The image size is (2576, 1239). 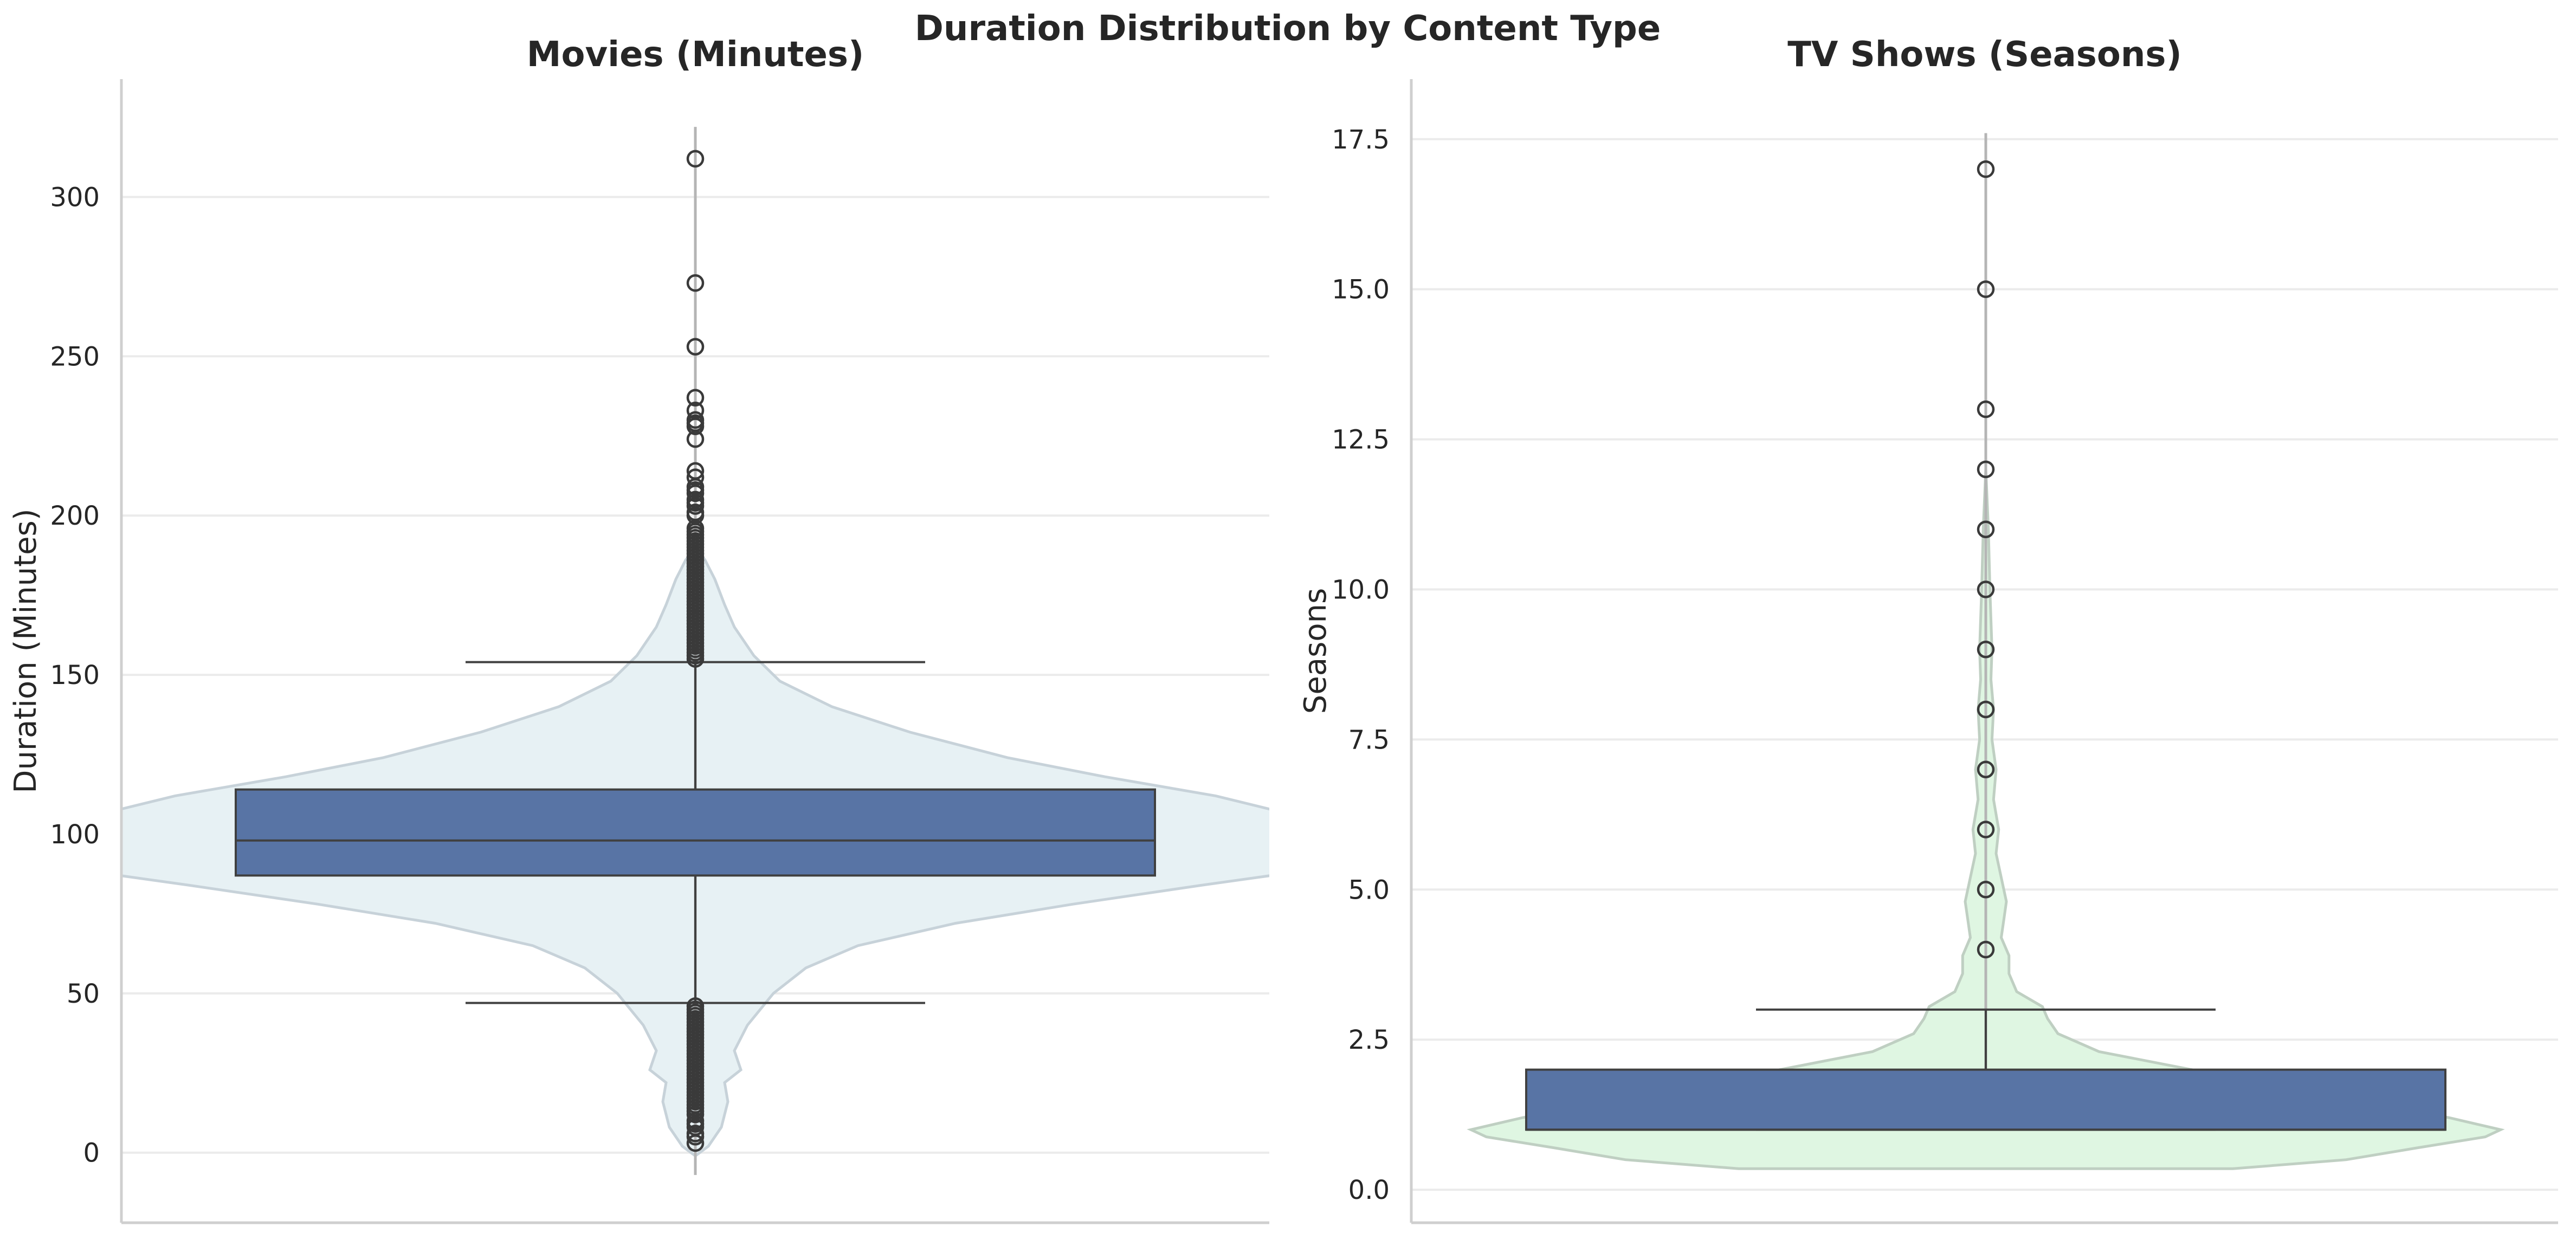 What do you see at coordinates (75, 675) in the screenshot?
I see `y-tick-label: 150` at bounding box center [75, 675].